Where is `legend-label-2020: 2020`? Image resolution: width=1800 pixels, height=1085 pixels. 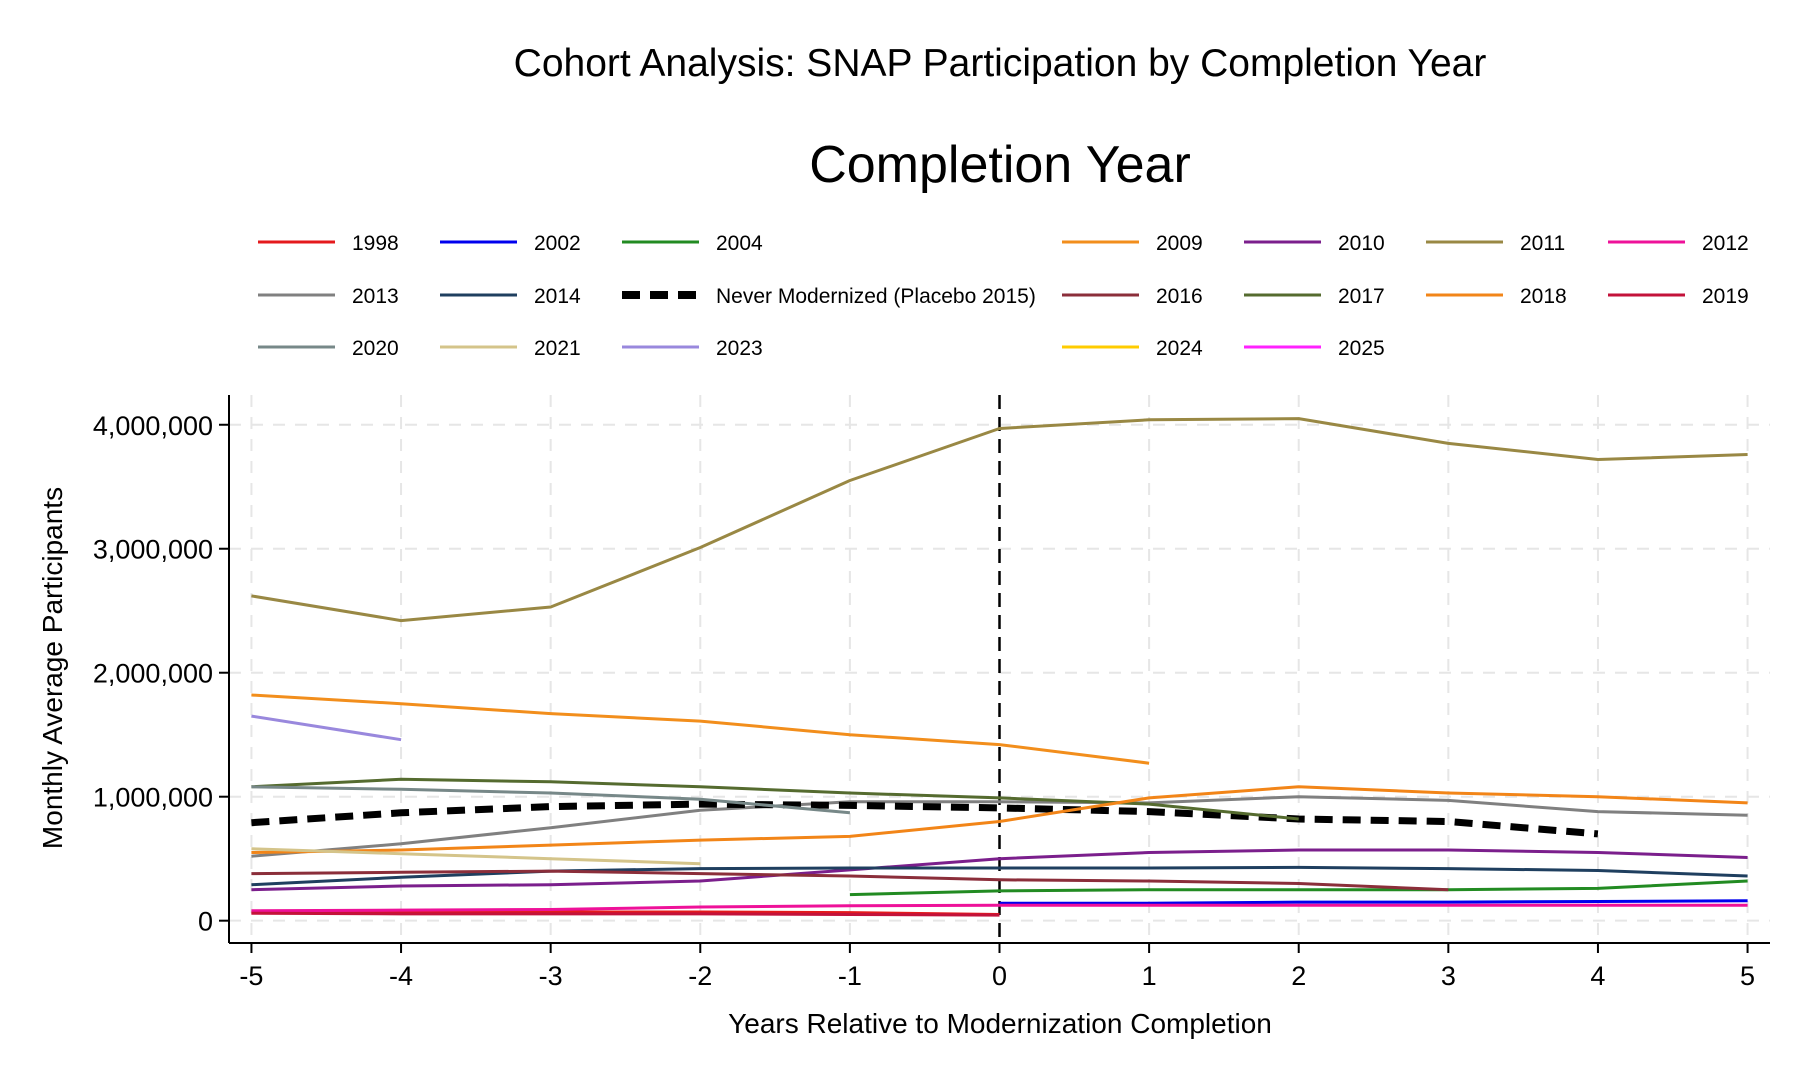 legend-label-2020: 2020 is located at coordinates (375, 348).